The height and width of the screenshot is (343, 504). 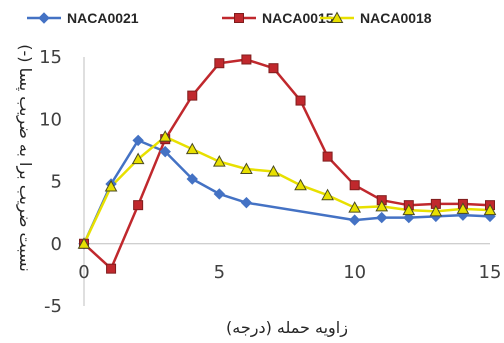 I want to click on y-axis-title: نسبت ضریب برا به ضریب پسا (-), so click(x=25, y=158).